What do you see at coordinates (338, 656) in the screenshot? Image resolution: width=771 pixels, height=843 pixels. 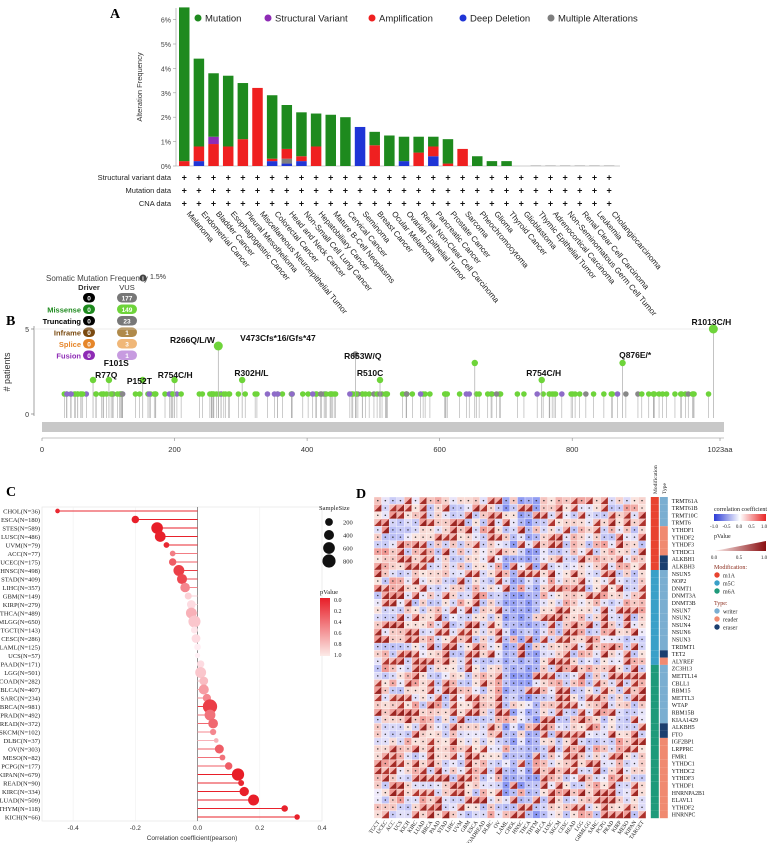 I see `pvalue-legend-label: 1.0` at bounding box center [338, 656].